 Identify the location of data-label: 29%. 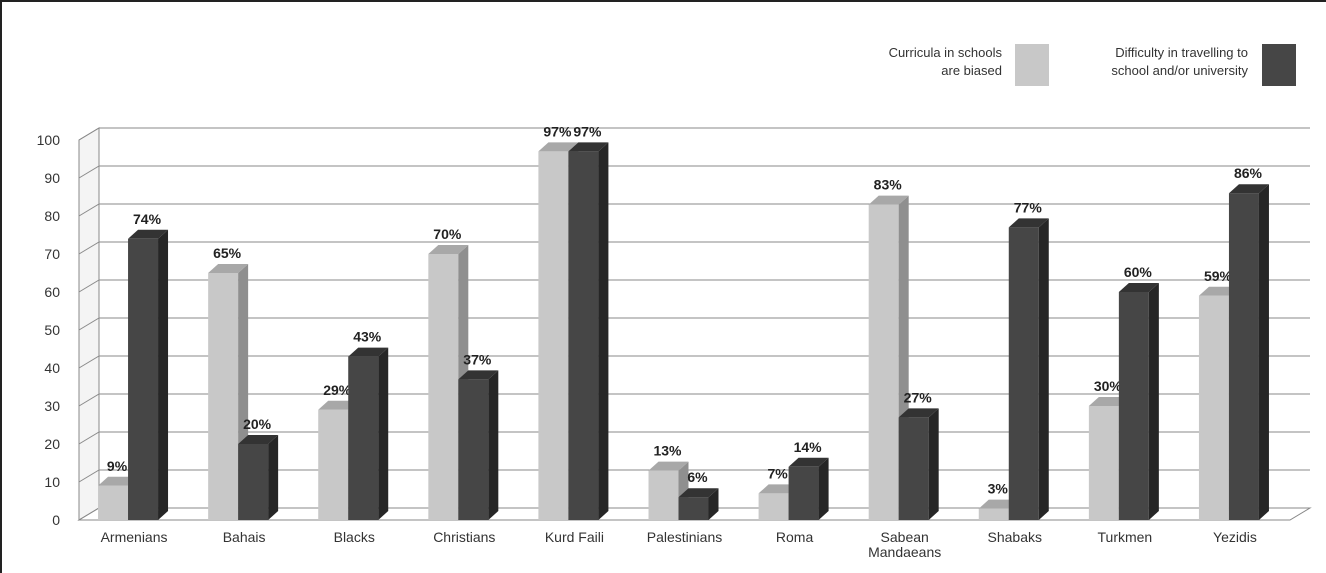
(337, 390).